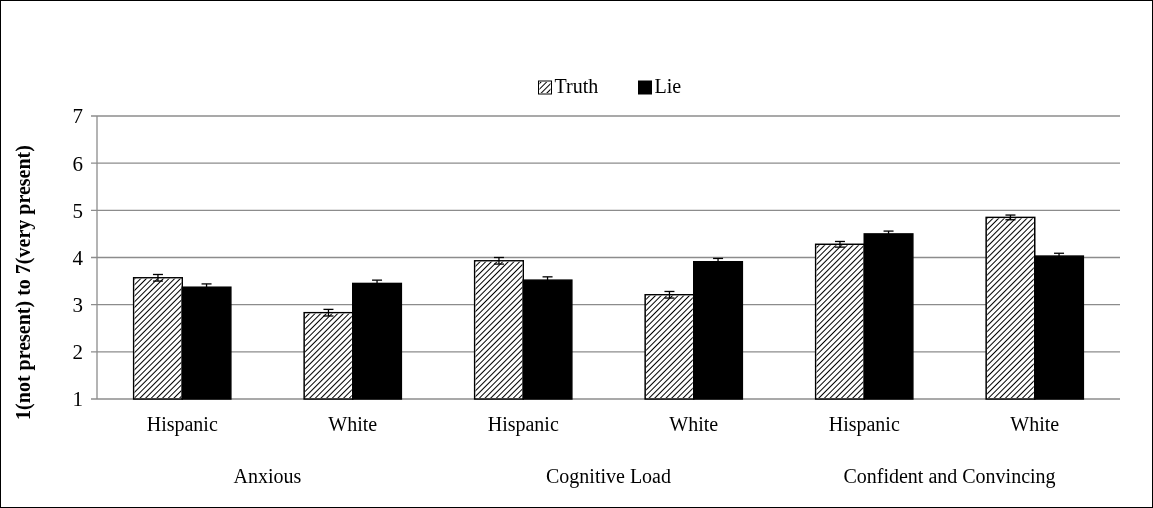 This screenshot has height=508, width=1153. What do you see at coordinates (77, 210) in the screenshot?
I see `y-tick-label: 5` at bounding box center [77, 210].